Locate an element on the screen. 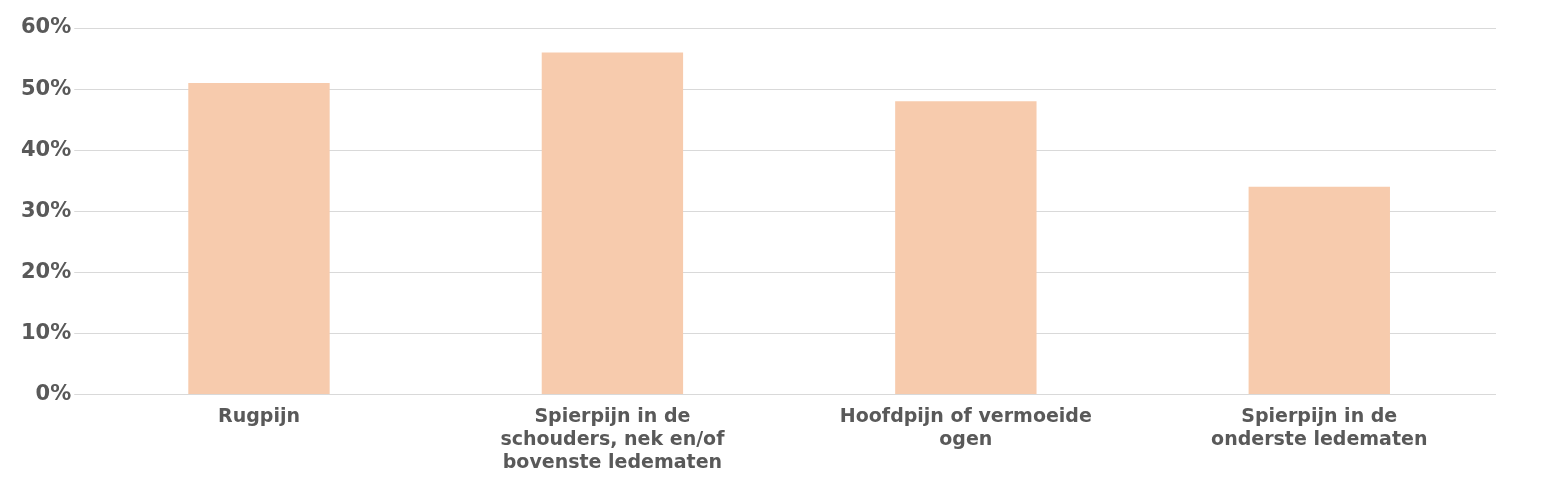  y-tick-label: 50% is located at coordinates (46, 87).